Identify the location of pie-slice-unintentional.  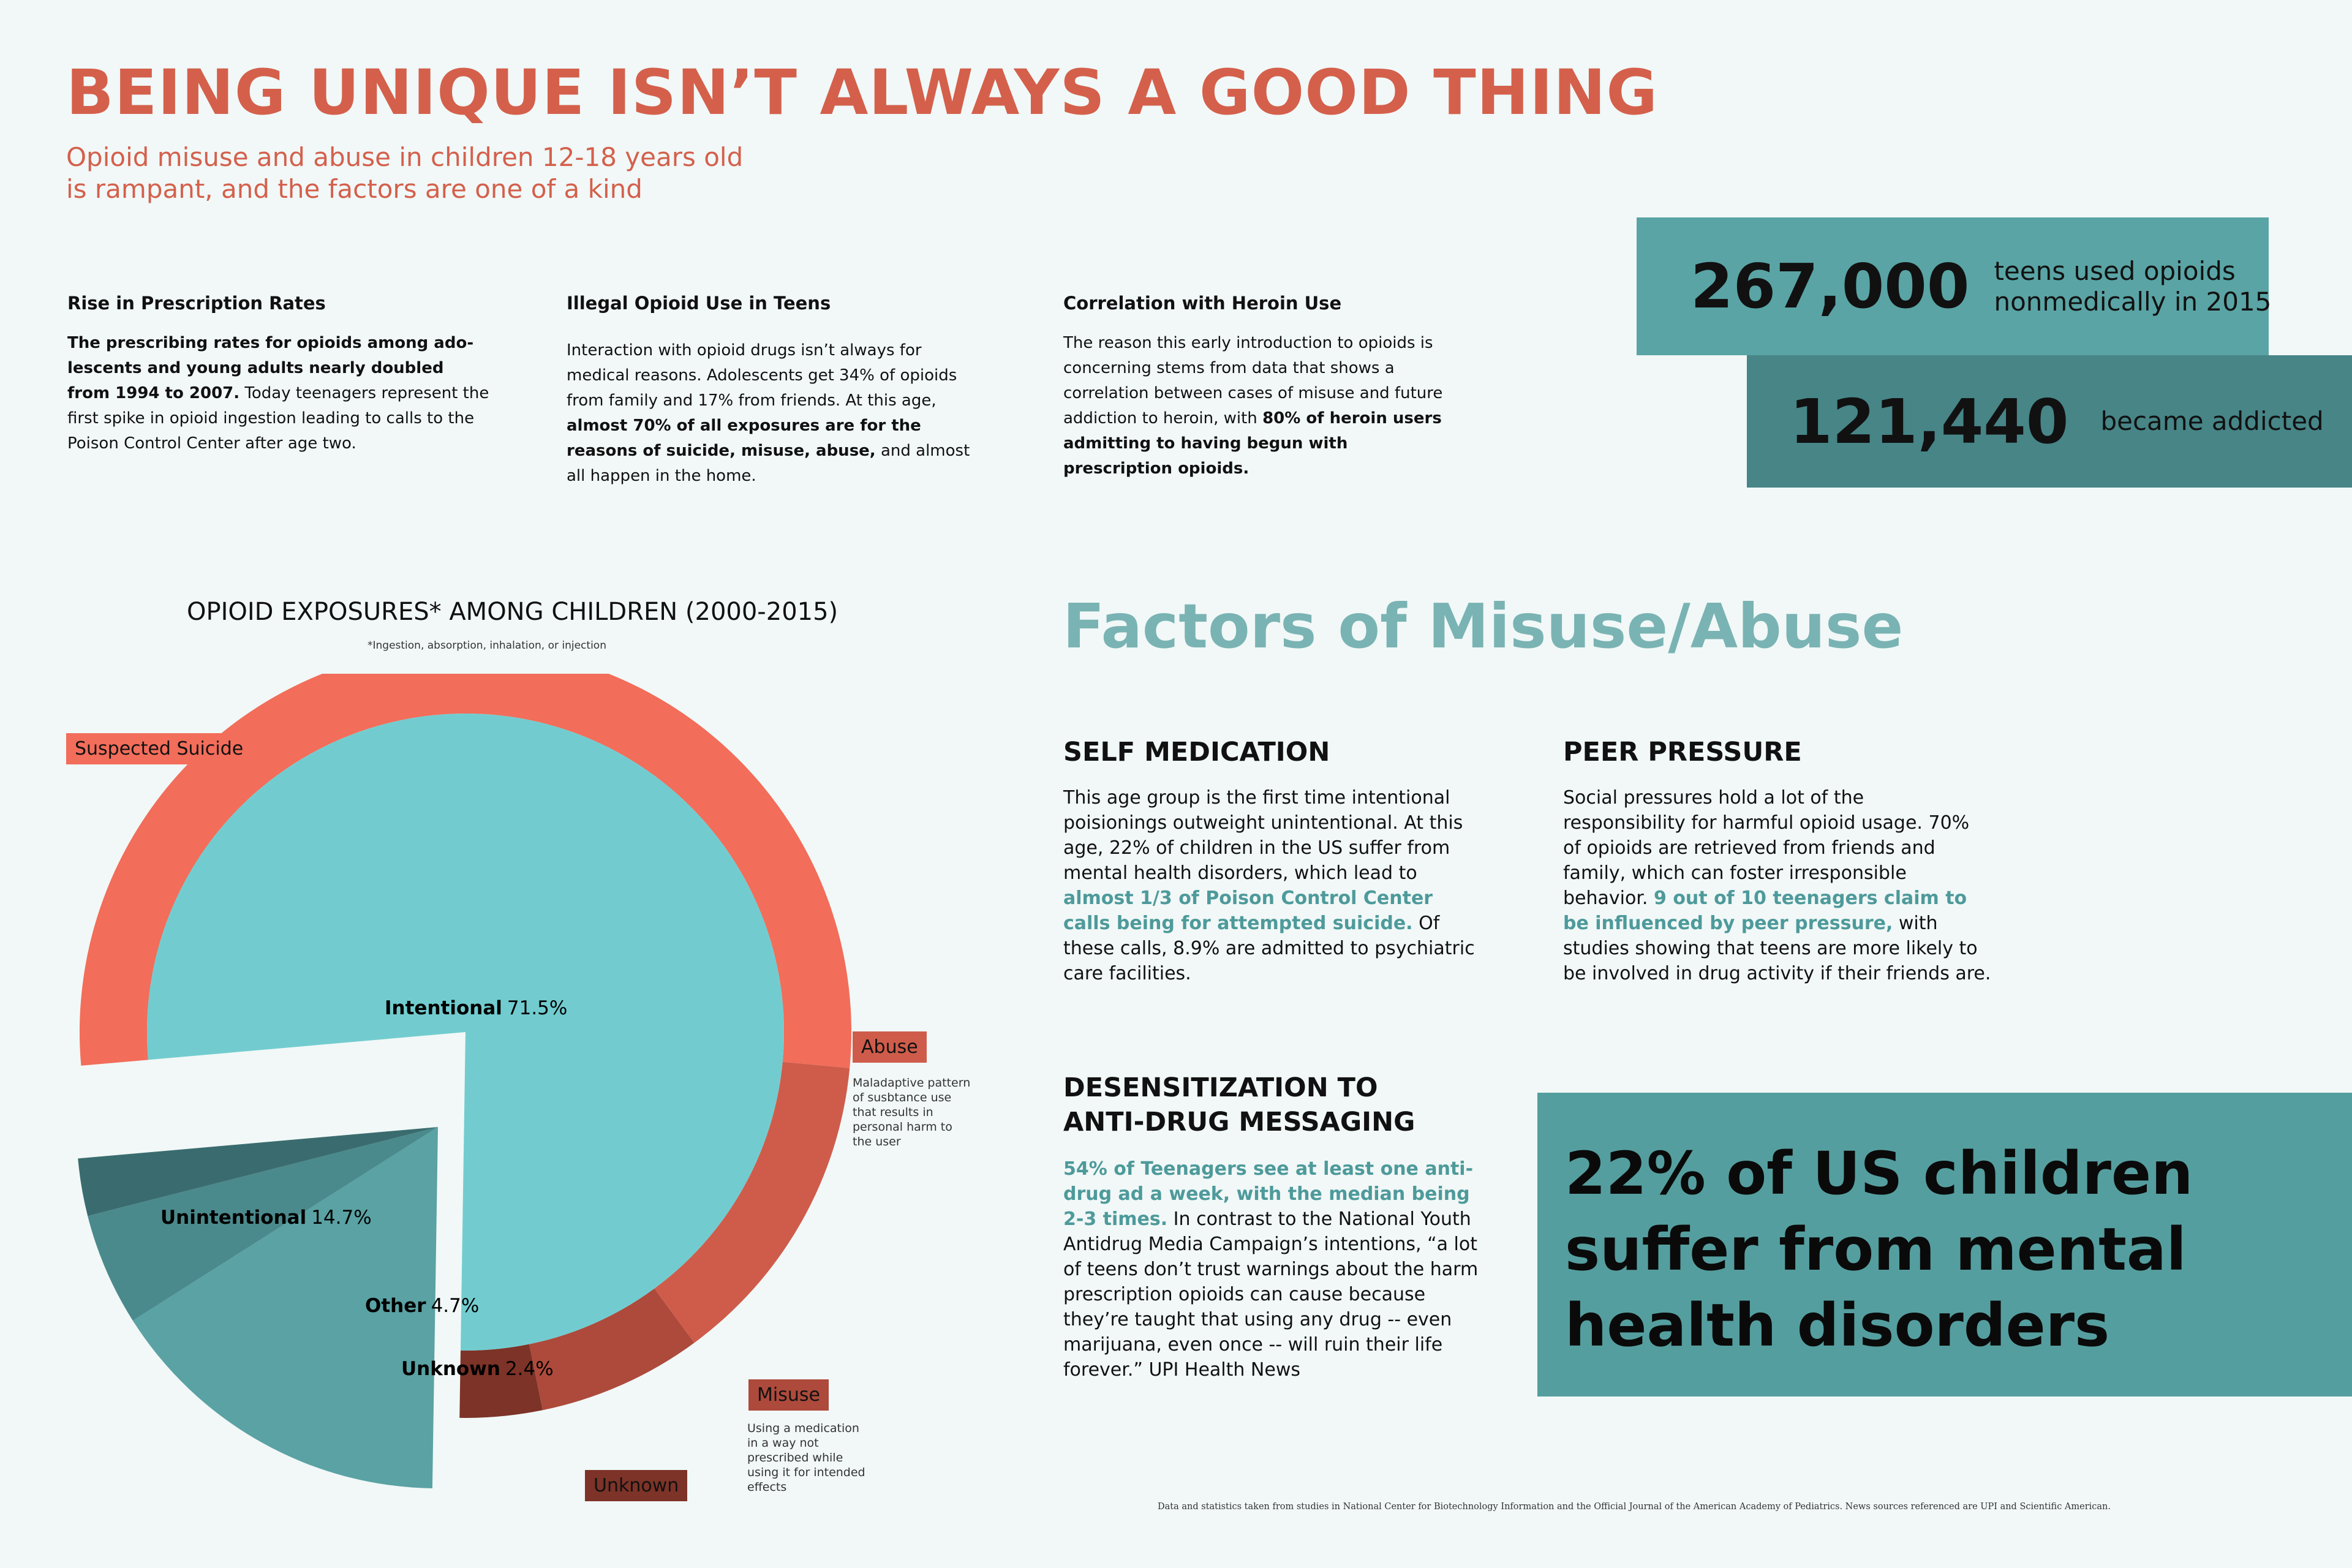
(285, 1307).